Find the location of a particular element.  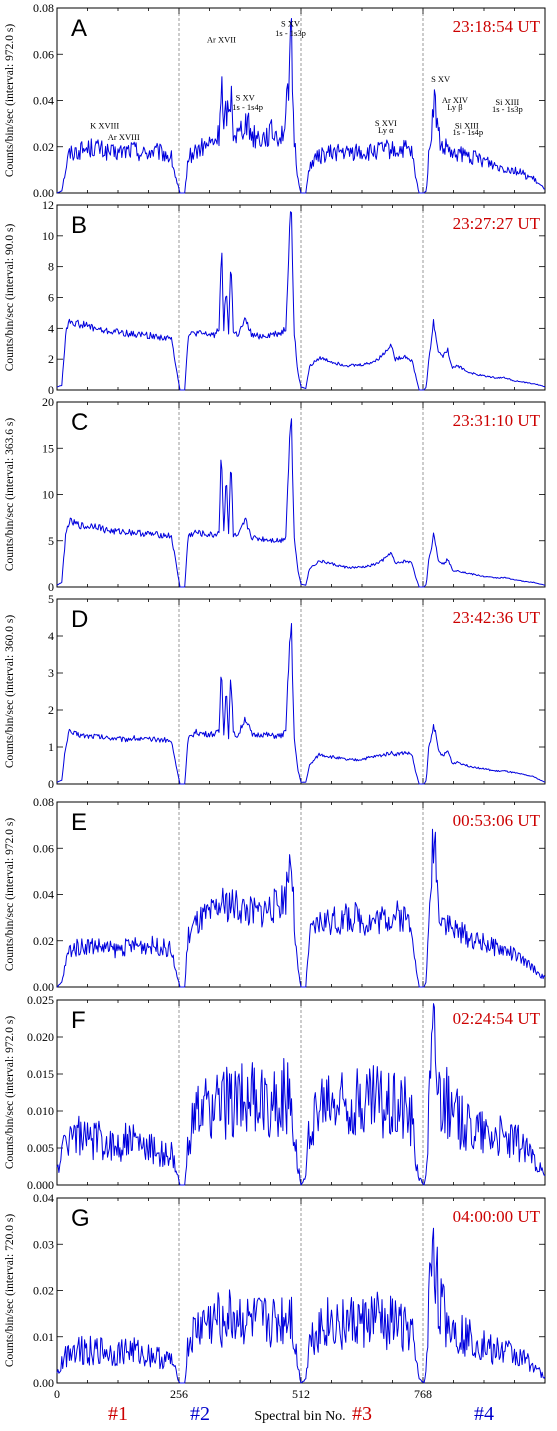

spectral-line-label: Ar XVIII is located at coordinates (124, 137).